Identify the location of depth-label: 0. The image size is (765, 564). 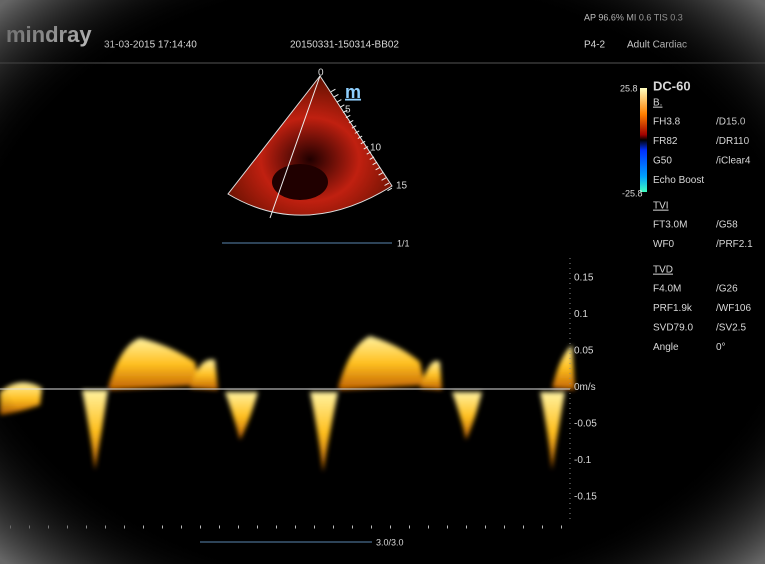
(321, 73).